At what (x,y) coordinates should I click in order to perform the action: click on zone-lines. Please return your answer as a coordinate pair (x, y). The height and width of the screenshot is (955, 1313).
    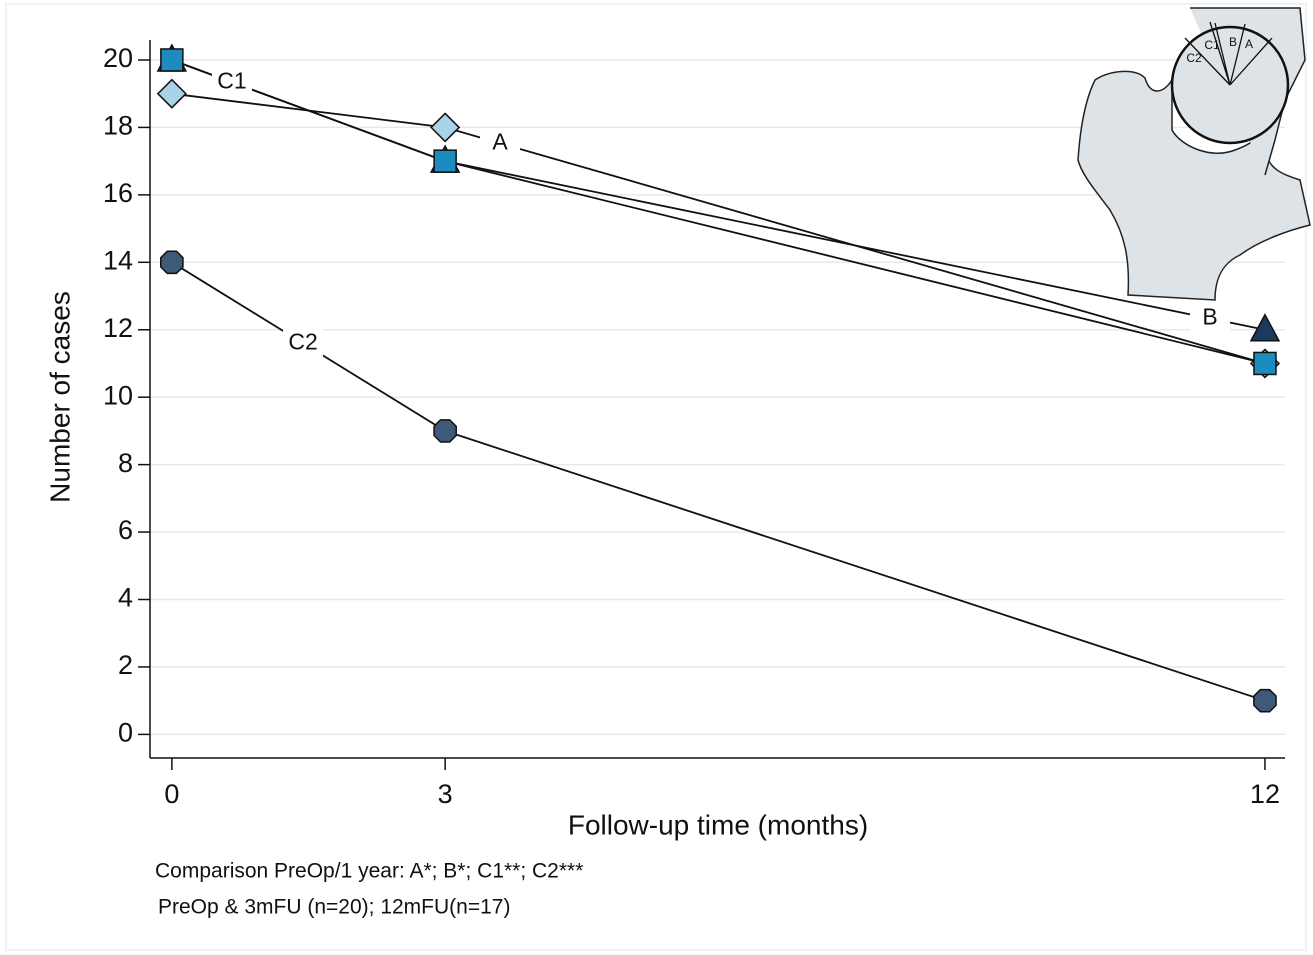
    Looking at the image, I should click on (1228, 53).